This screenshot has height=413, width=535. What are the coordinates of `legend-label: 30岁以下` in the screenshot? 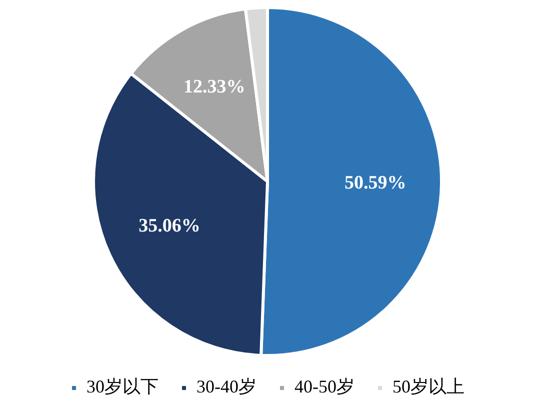 It's located at (122, 386).